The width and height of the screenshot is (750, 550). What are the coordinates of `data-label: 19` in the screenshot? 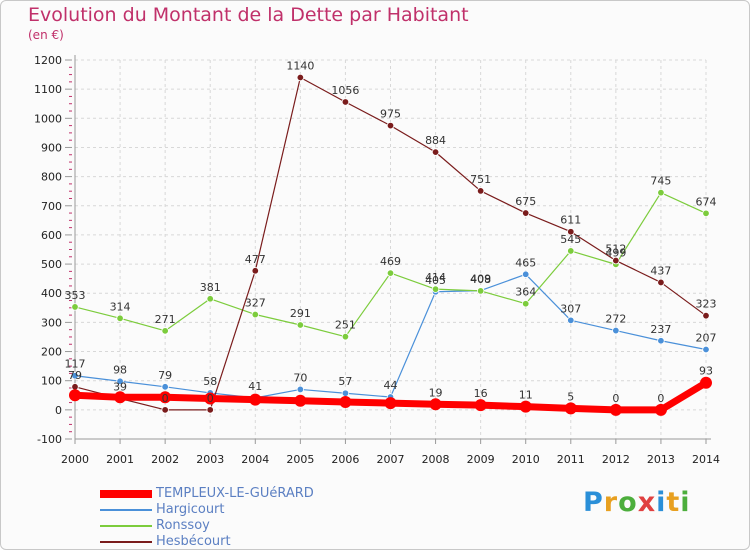 It's located at (436, 392).